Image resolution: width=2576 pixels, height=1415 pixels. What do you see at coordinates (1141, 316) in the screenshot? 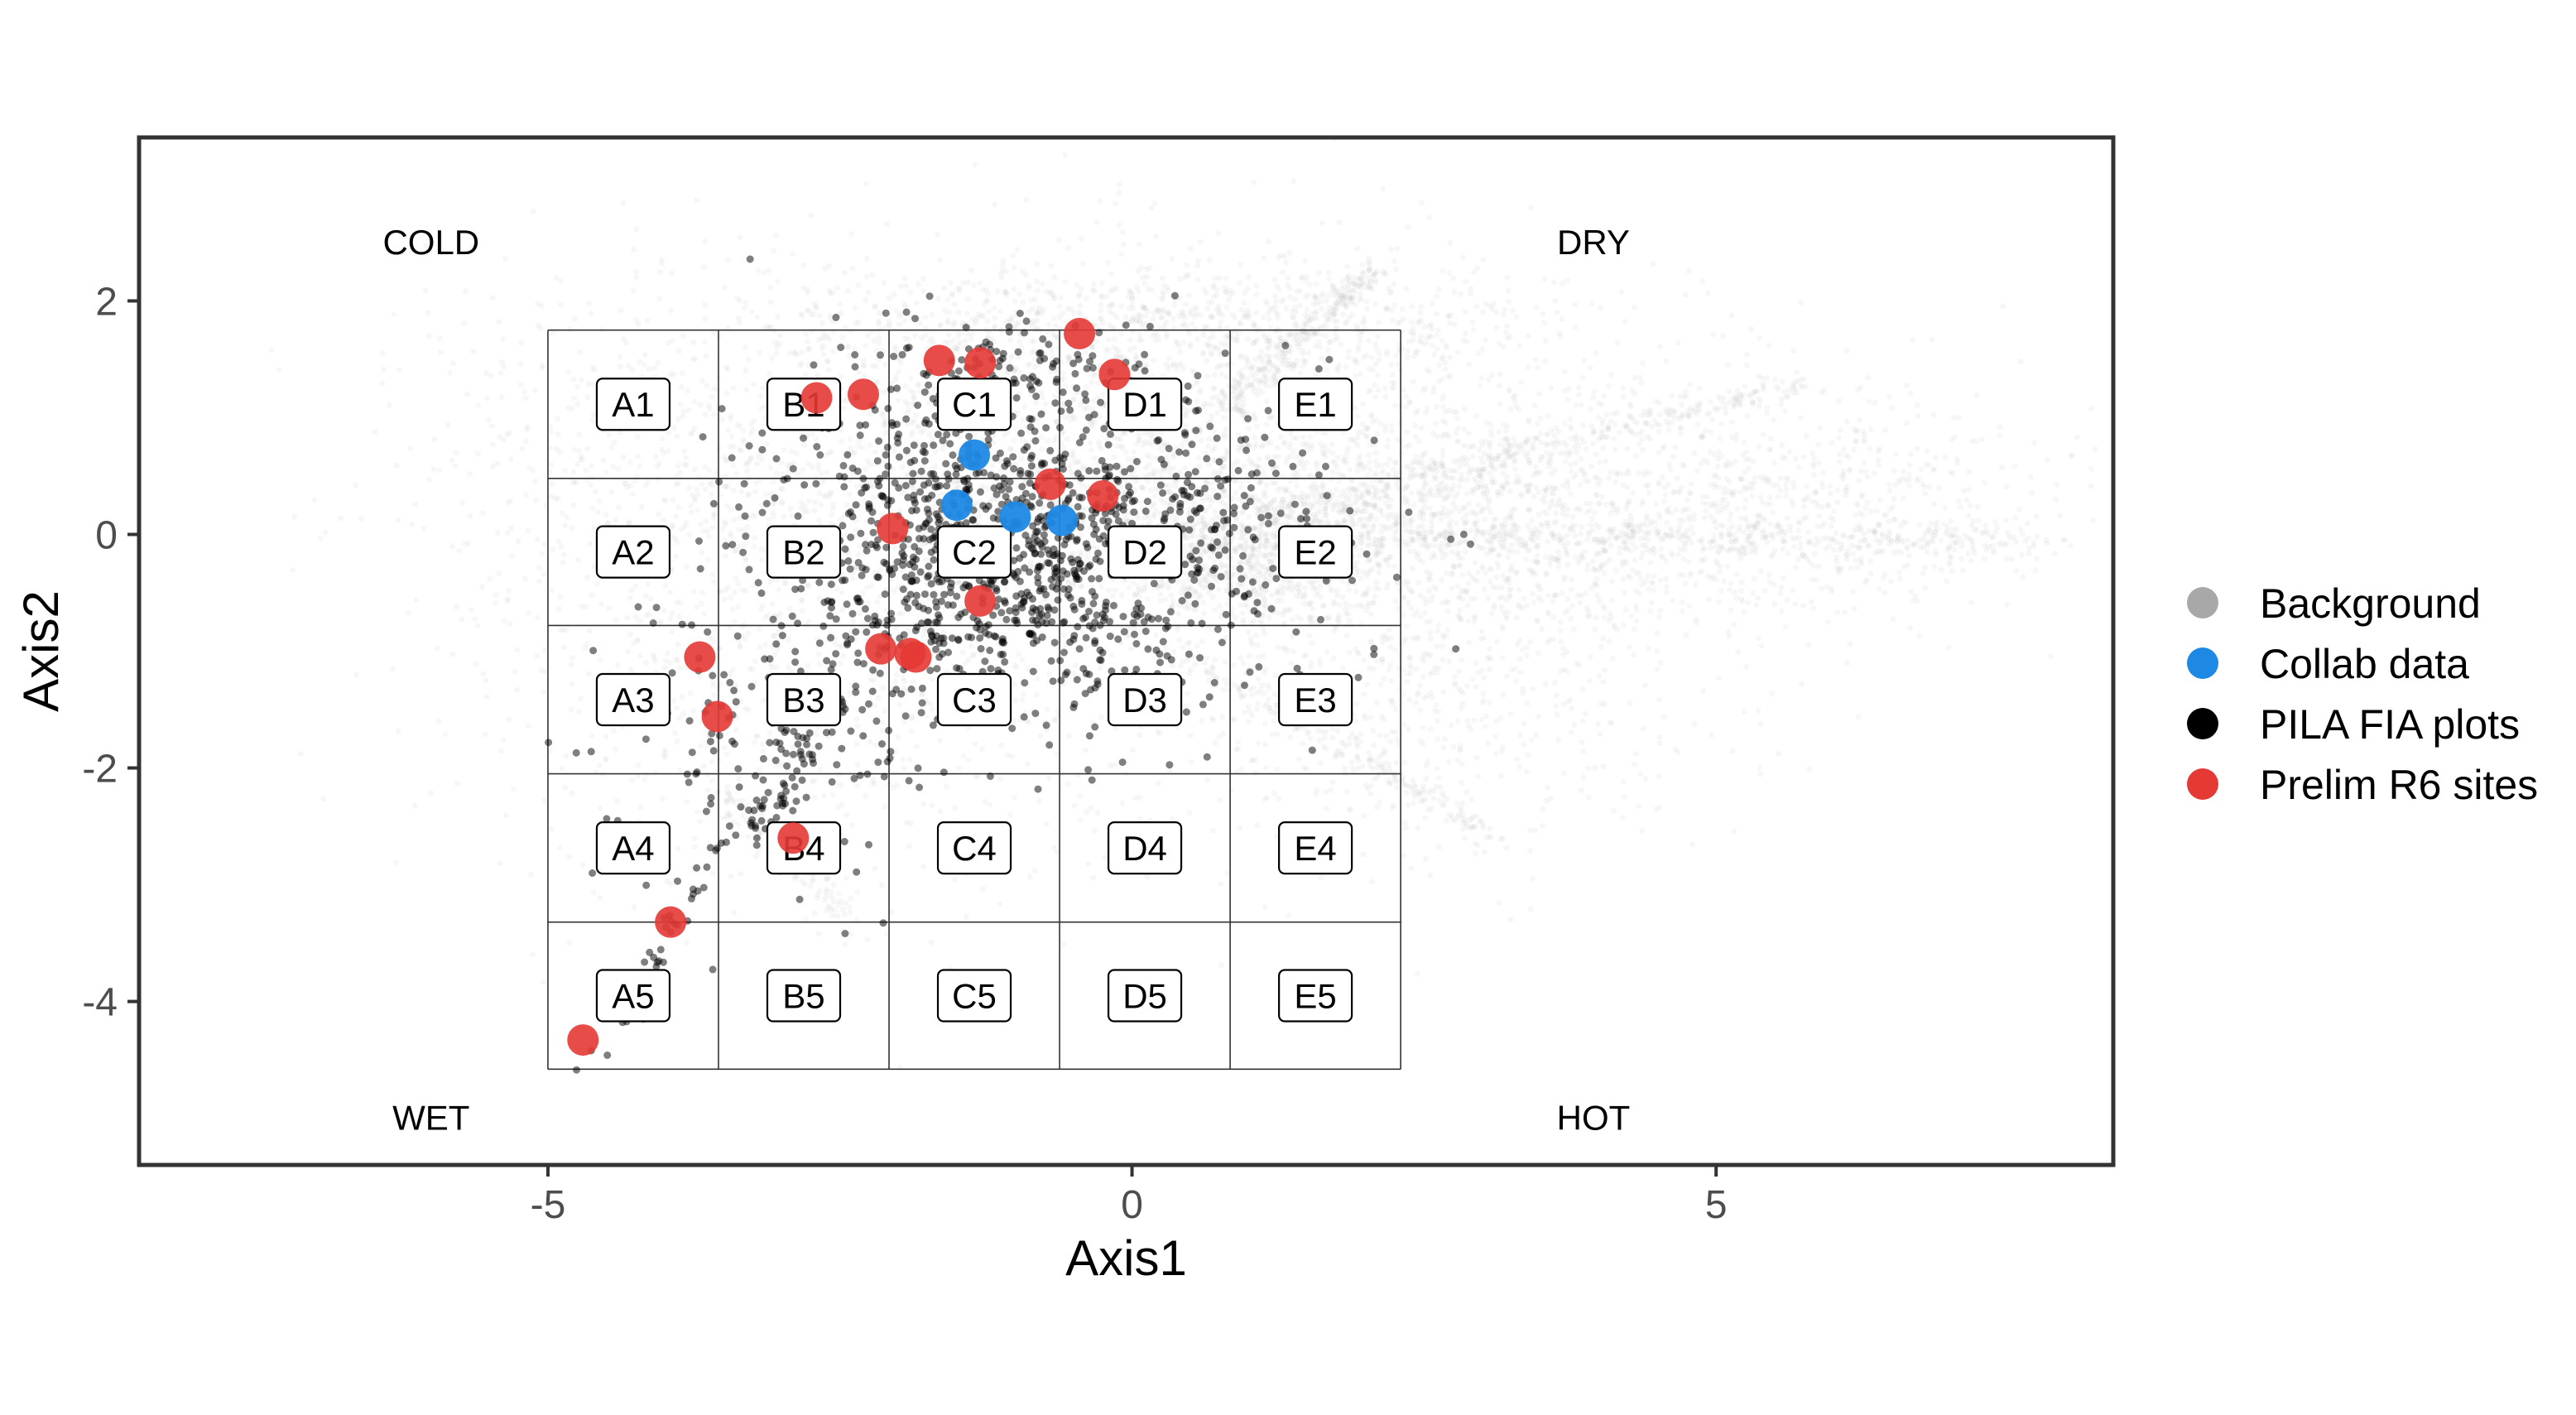
I see `background-point-2027` at bounding box center [1141, 316].